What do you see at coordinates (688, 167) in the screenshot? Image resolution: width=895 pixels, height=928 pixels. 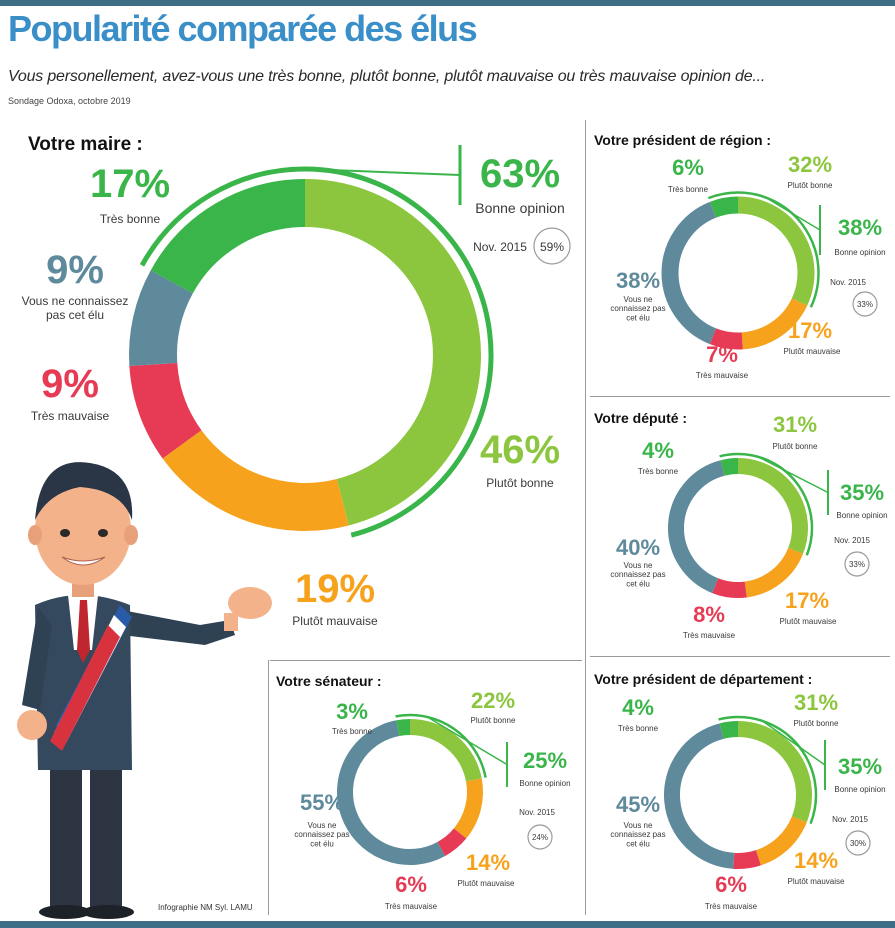 I see `pct-tres-bonne: 6%` at bounding box center [688, 167].